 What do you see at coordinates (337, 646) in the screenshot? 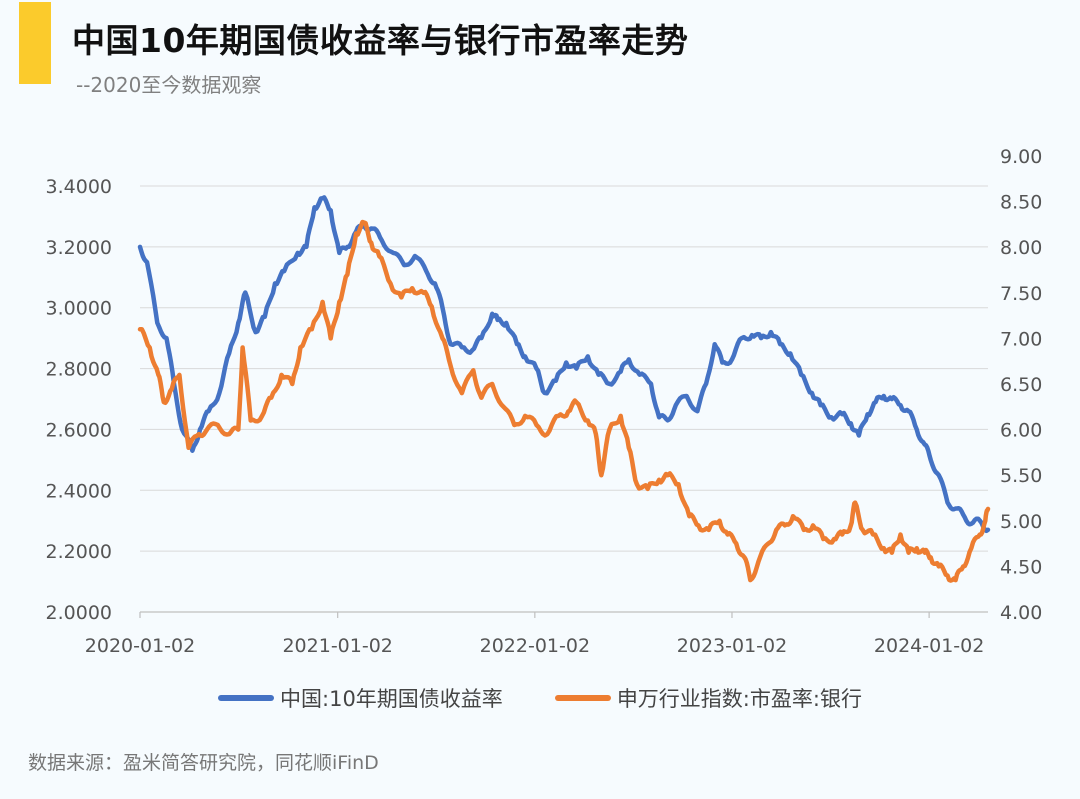
I see `x-tick-label: 2021-01-02` at bounding box center [337, 646].